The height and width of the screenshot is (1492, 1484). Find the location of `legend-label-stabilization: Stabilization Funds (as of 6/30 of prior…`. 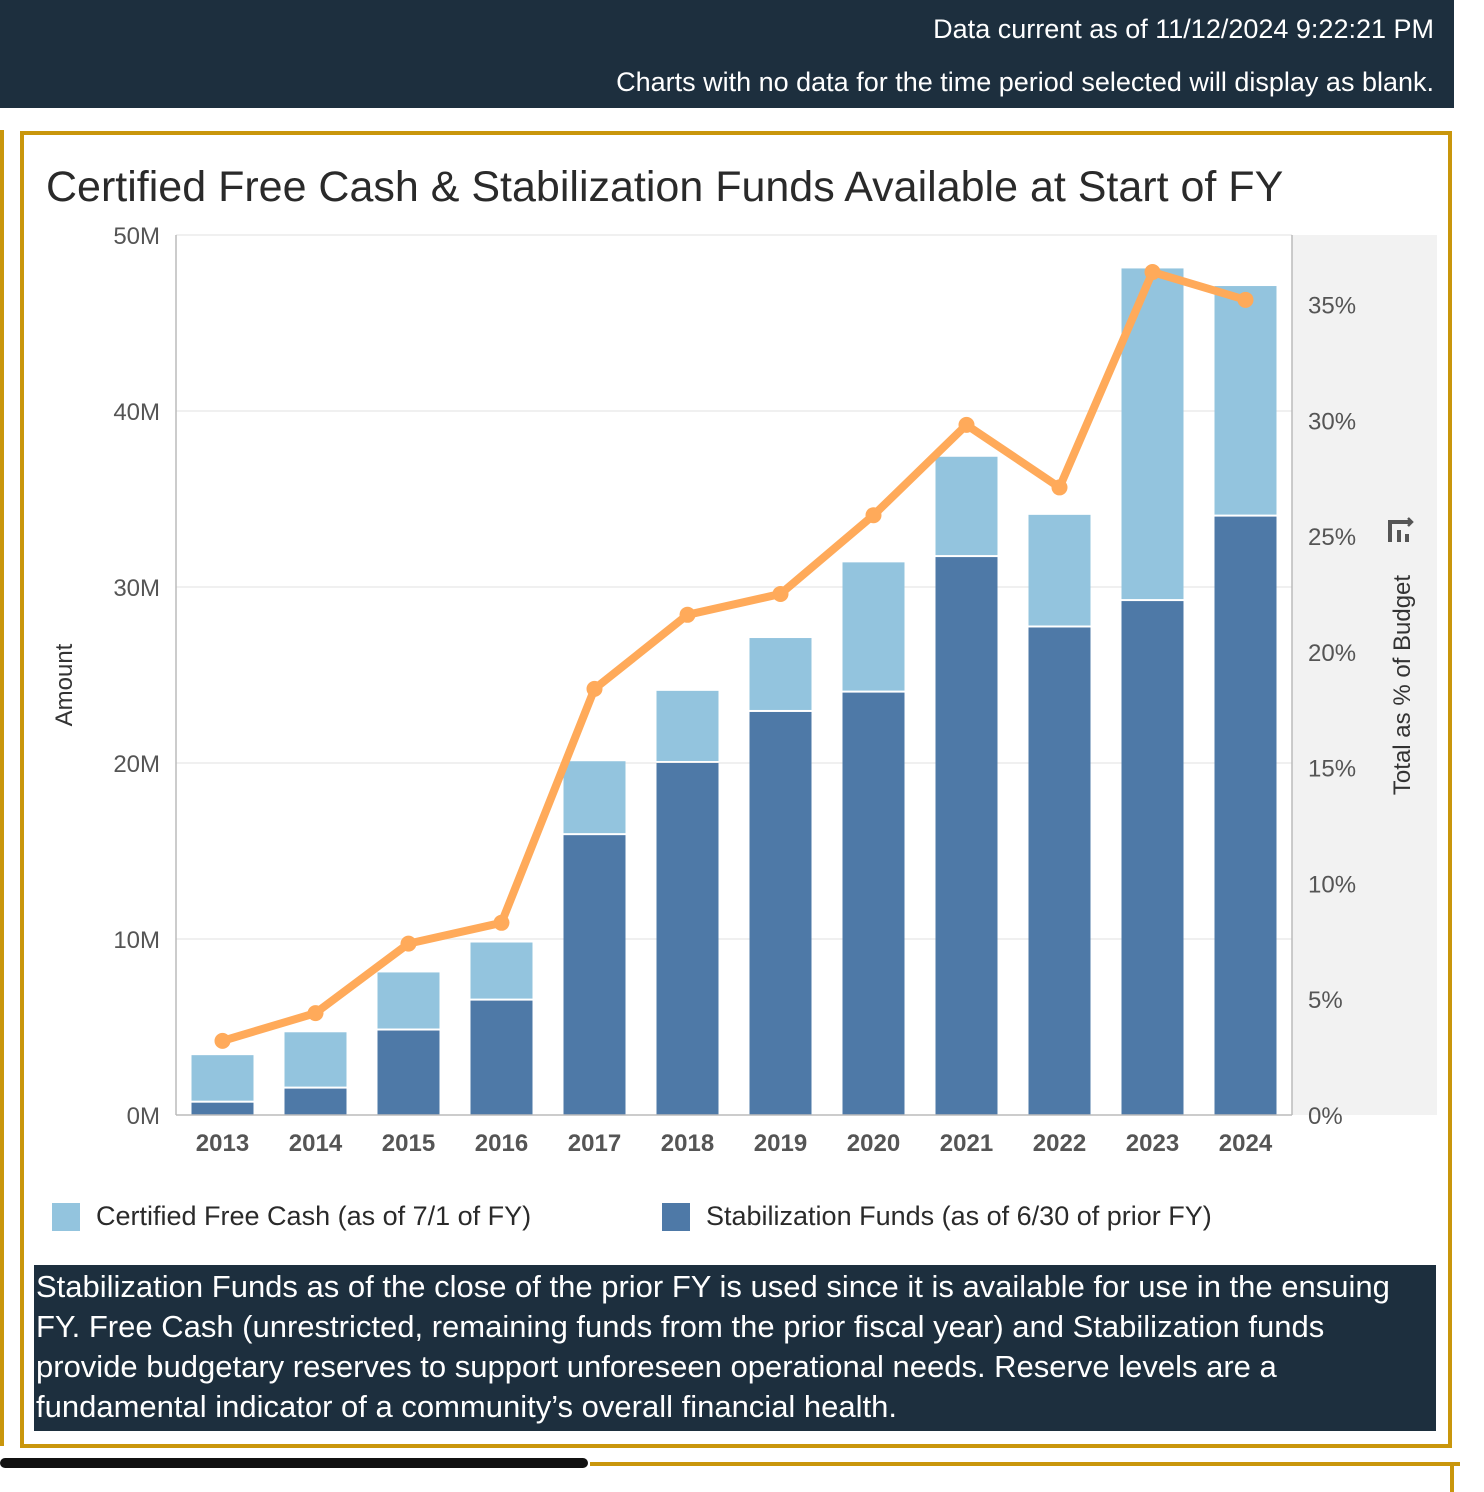

legend-label-stabilization: Stabilization Funds (as of 6/30 of prior… is located at coordinates (959, 1216).